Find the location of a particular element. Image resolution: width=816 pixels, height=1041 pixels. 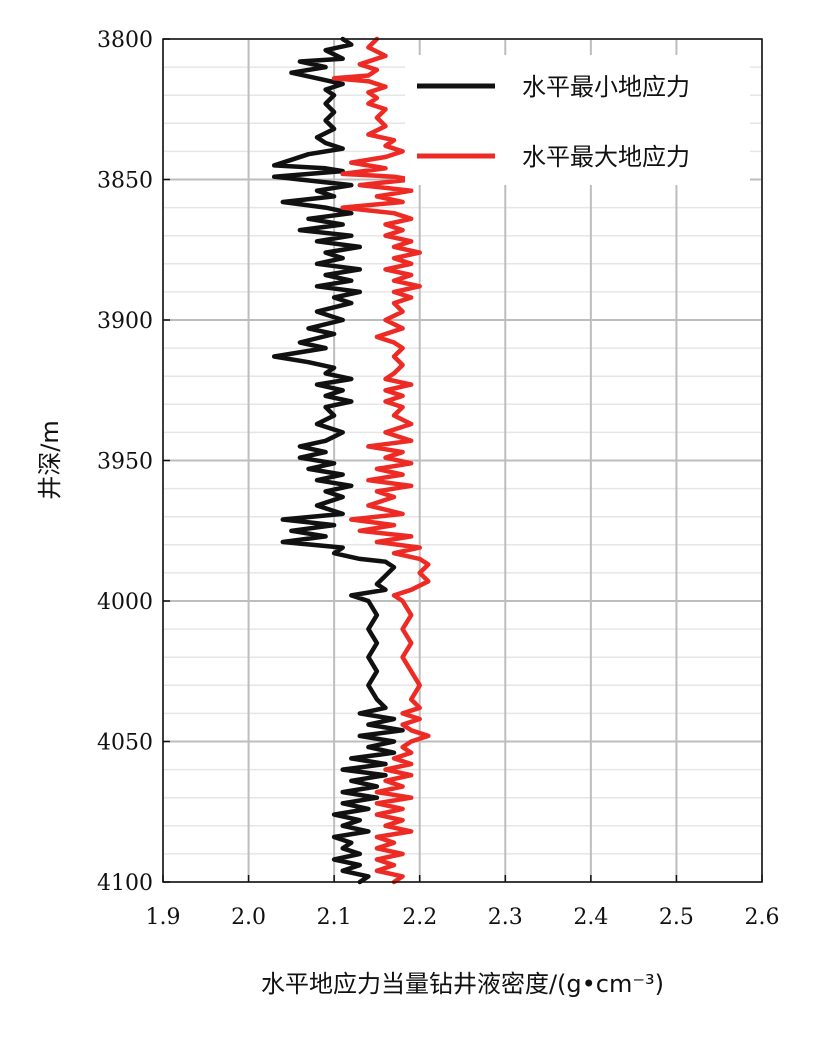

y-tick-label: 3850 is located at coordinates (125, 181).